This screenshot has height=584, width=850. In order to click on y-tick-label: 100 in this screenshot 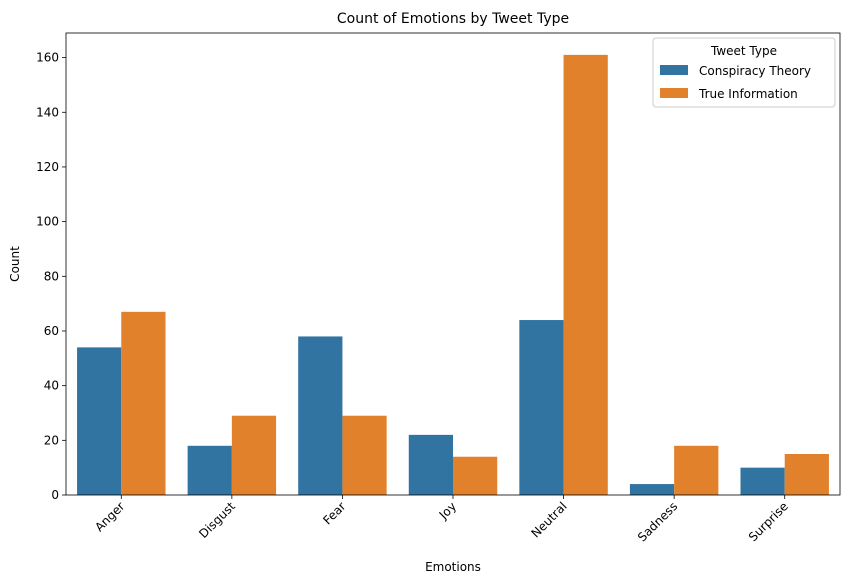, I will do `click(47, 222)`.